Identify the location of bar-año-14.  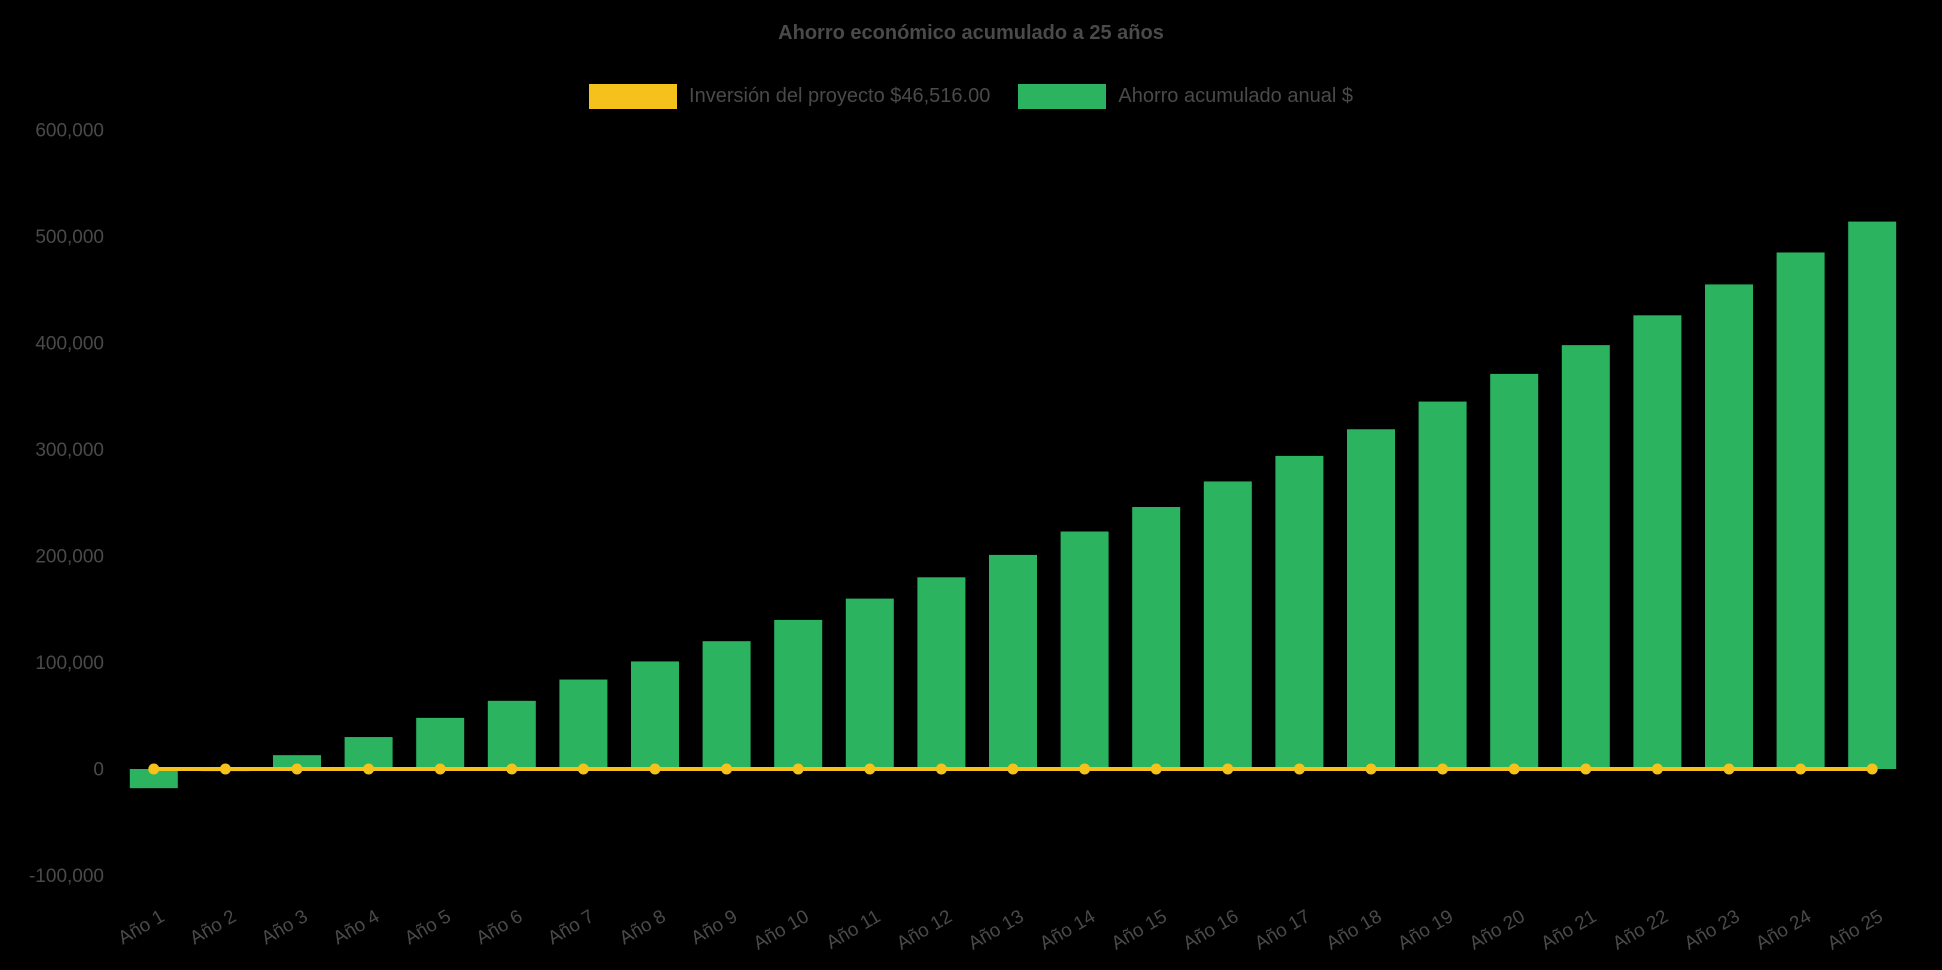
(1084, 650).